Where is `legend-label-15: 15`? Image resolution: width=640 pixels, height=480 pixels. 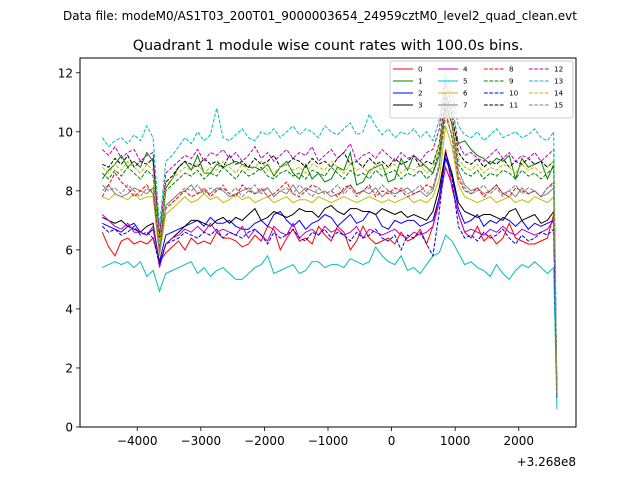
legend-label-15: 15 is located at coordinates (558, 105).